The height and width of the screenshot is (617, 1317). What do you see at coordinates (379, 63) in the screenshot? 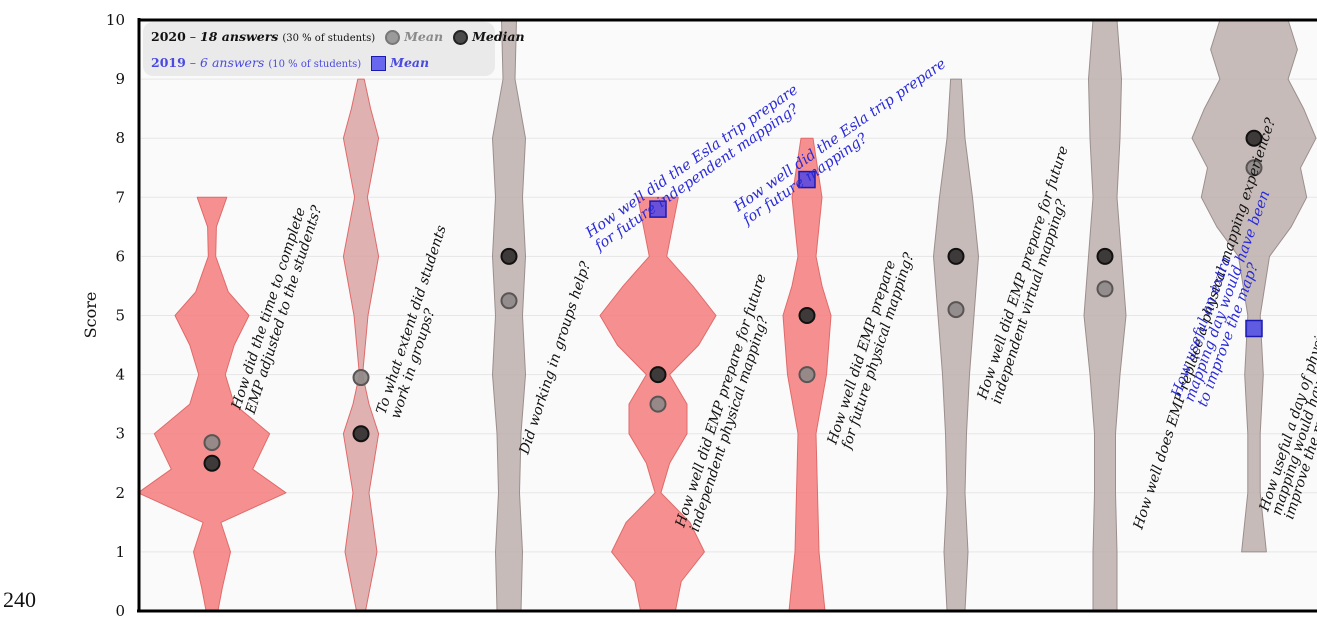
I see `legend-mean-square-icon` at bounding box center [379, 63].